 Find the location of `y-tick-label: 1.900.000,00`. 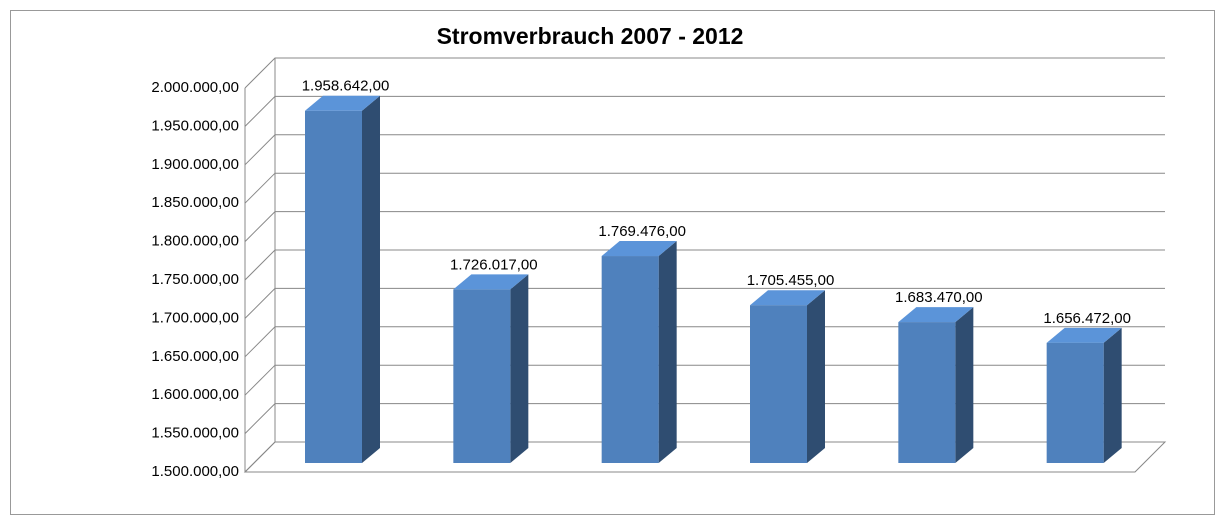

y-tick-label: 1.900.000,00 is located at coordinates (195, 164).